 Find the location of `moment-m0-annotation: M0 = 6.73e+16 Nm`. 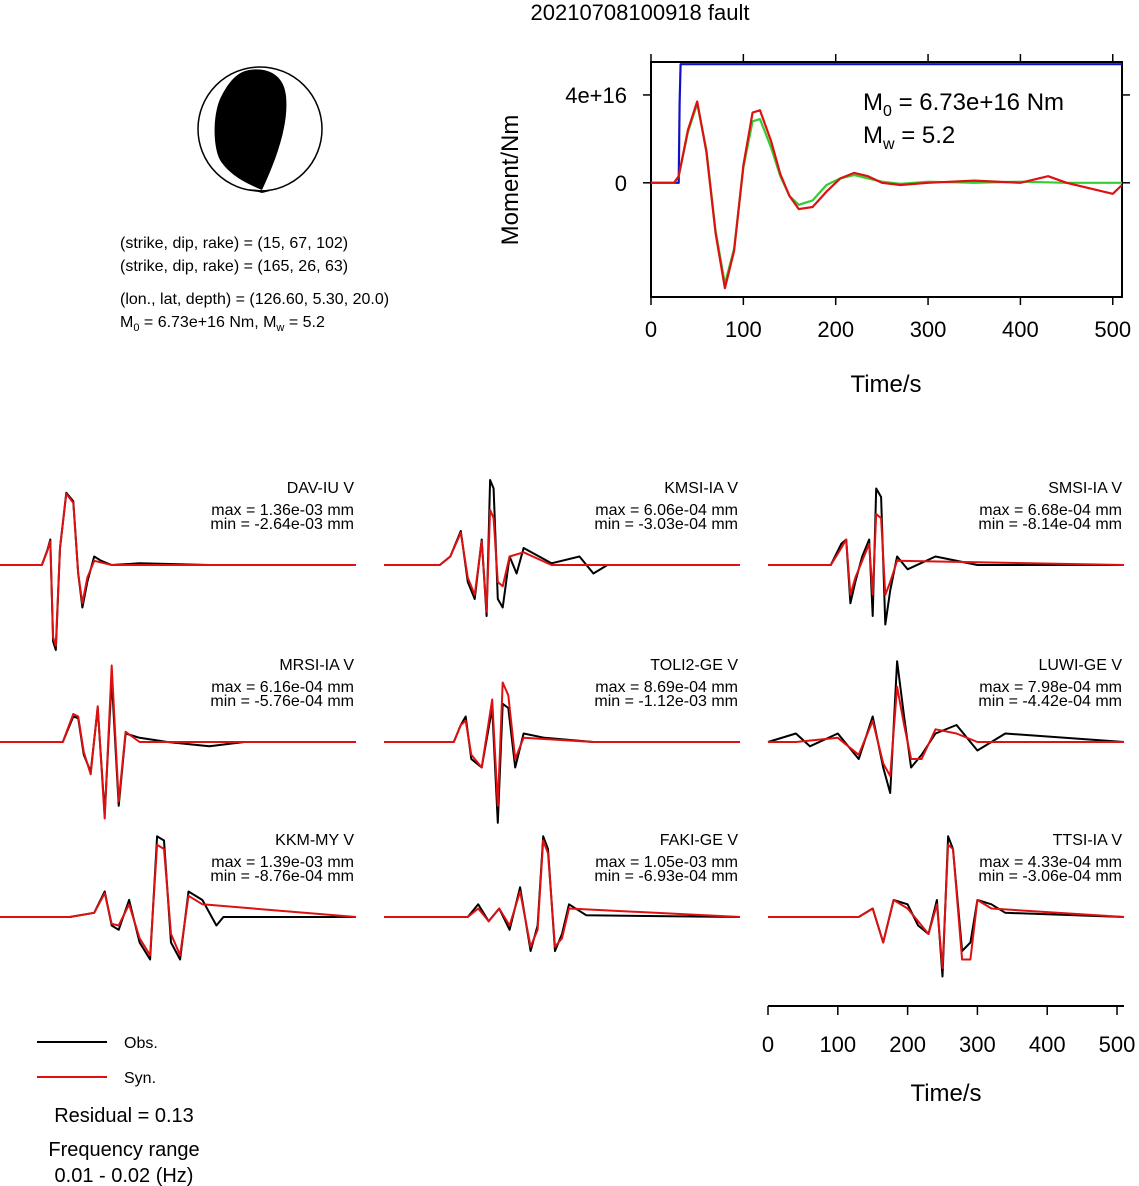

moment-m0-annotation: M0 = 6.73e+16 Nm is located at coordinates (963, 104).